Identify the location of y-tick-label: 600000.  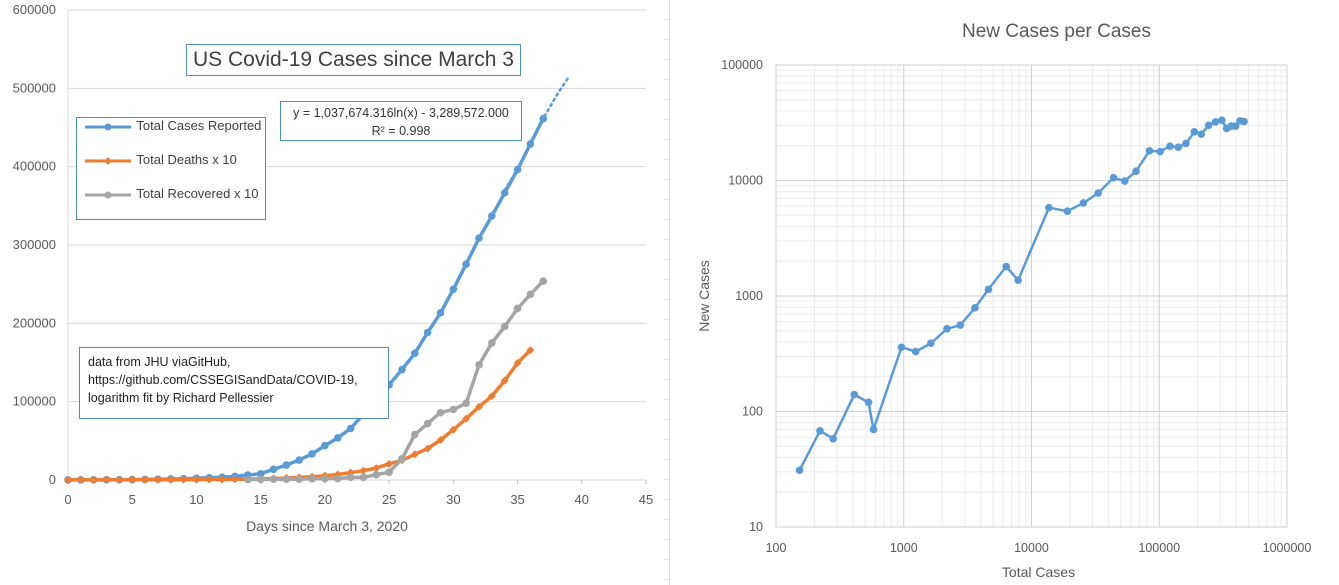
(34, 9).